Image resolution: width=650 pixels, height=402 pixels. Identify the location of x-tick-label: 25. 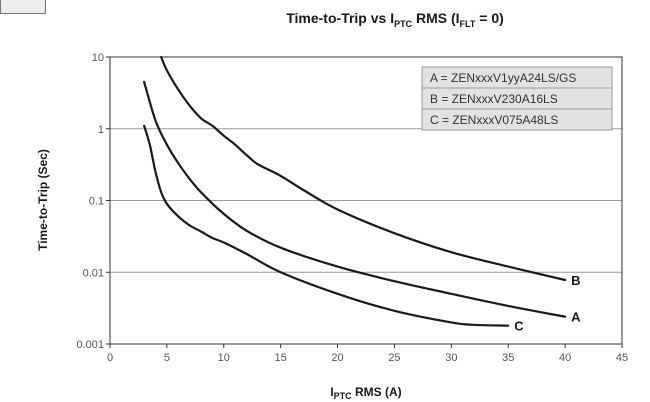
(394, 358).